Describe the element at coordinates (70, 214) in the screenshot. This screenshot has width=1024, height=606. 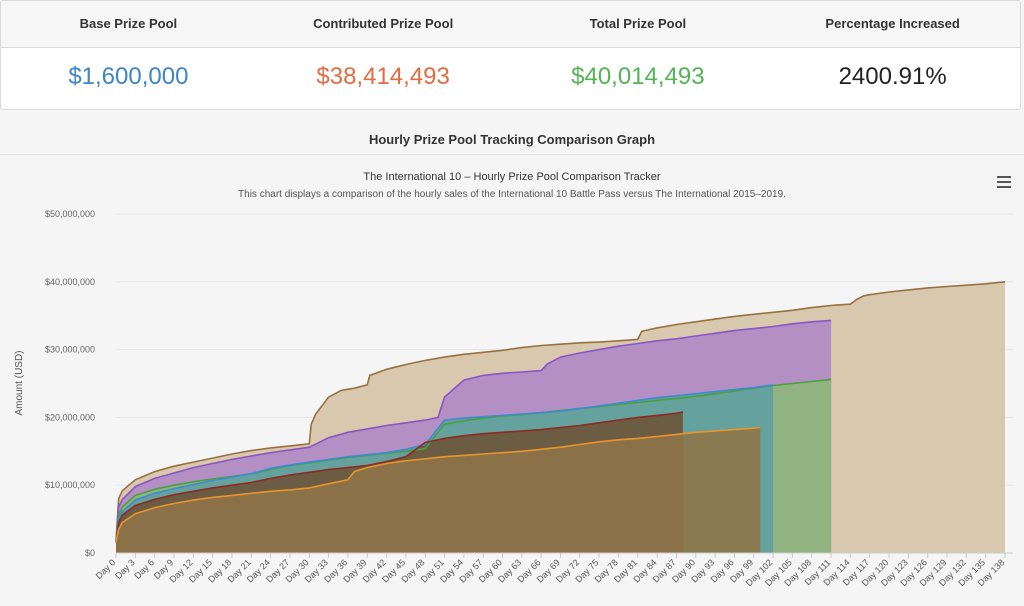
I see `y-tick-label: $50,000,000` at that location.